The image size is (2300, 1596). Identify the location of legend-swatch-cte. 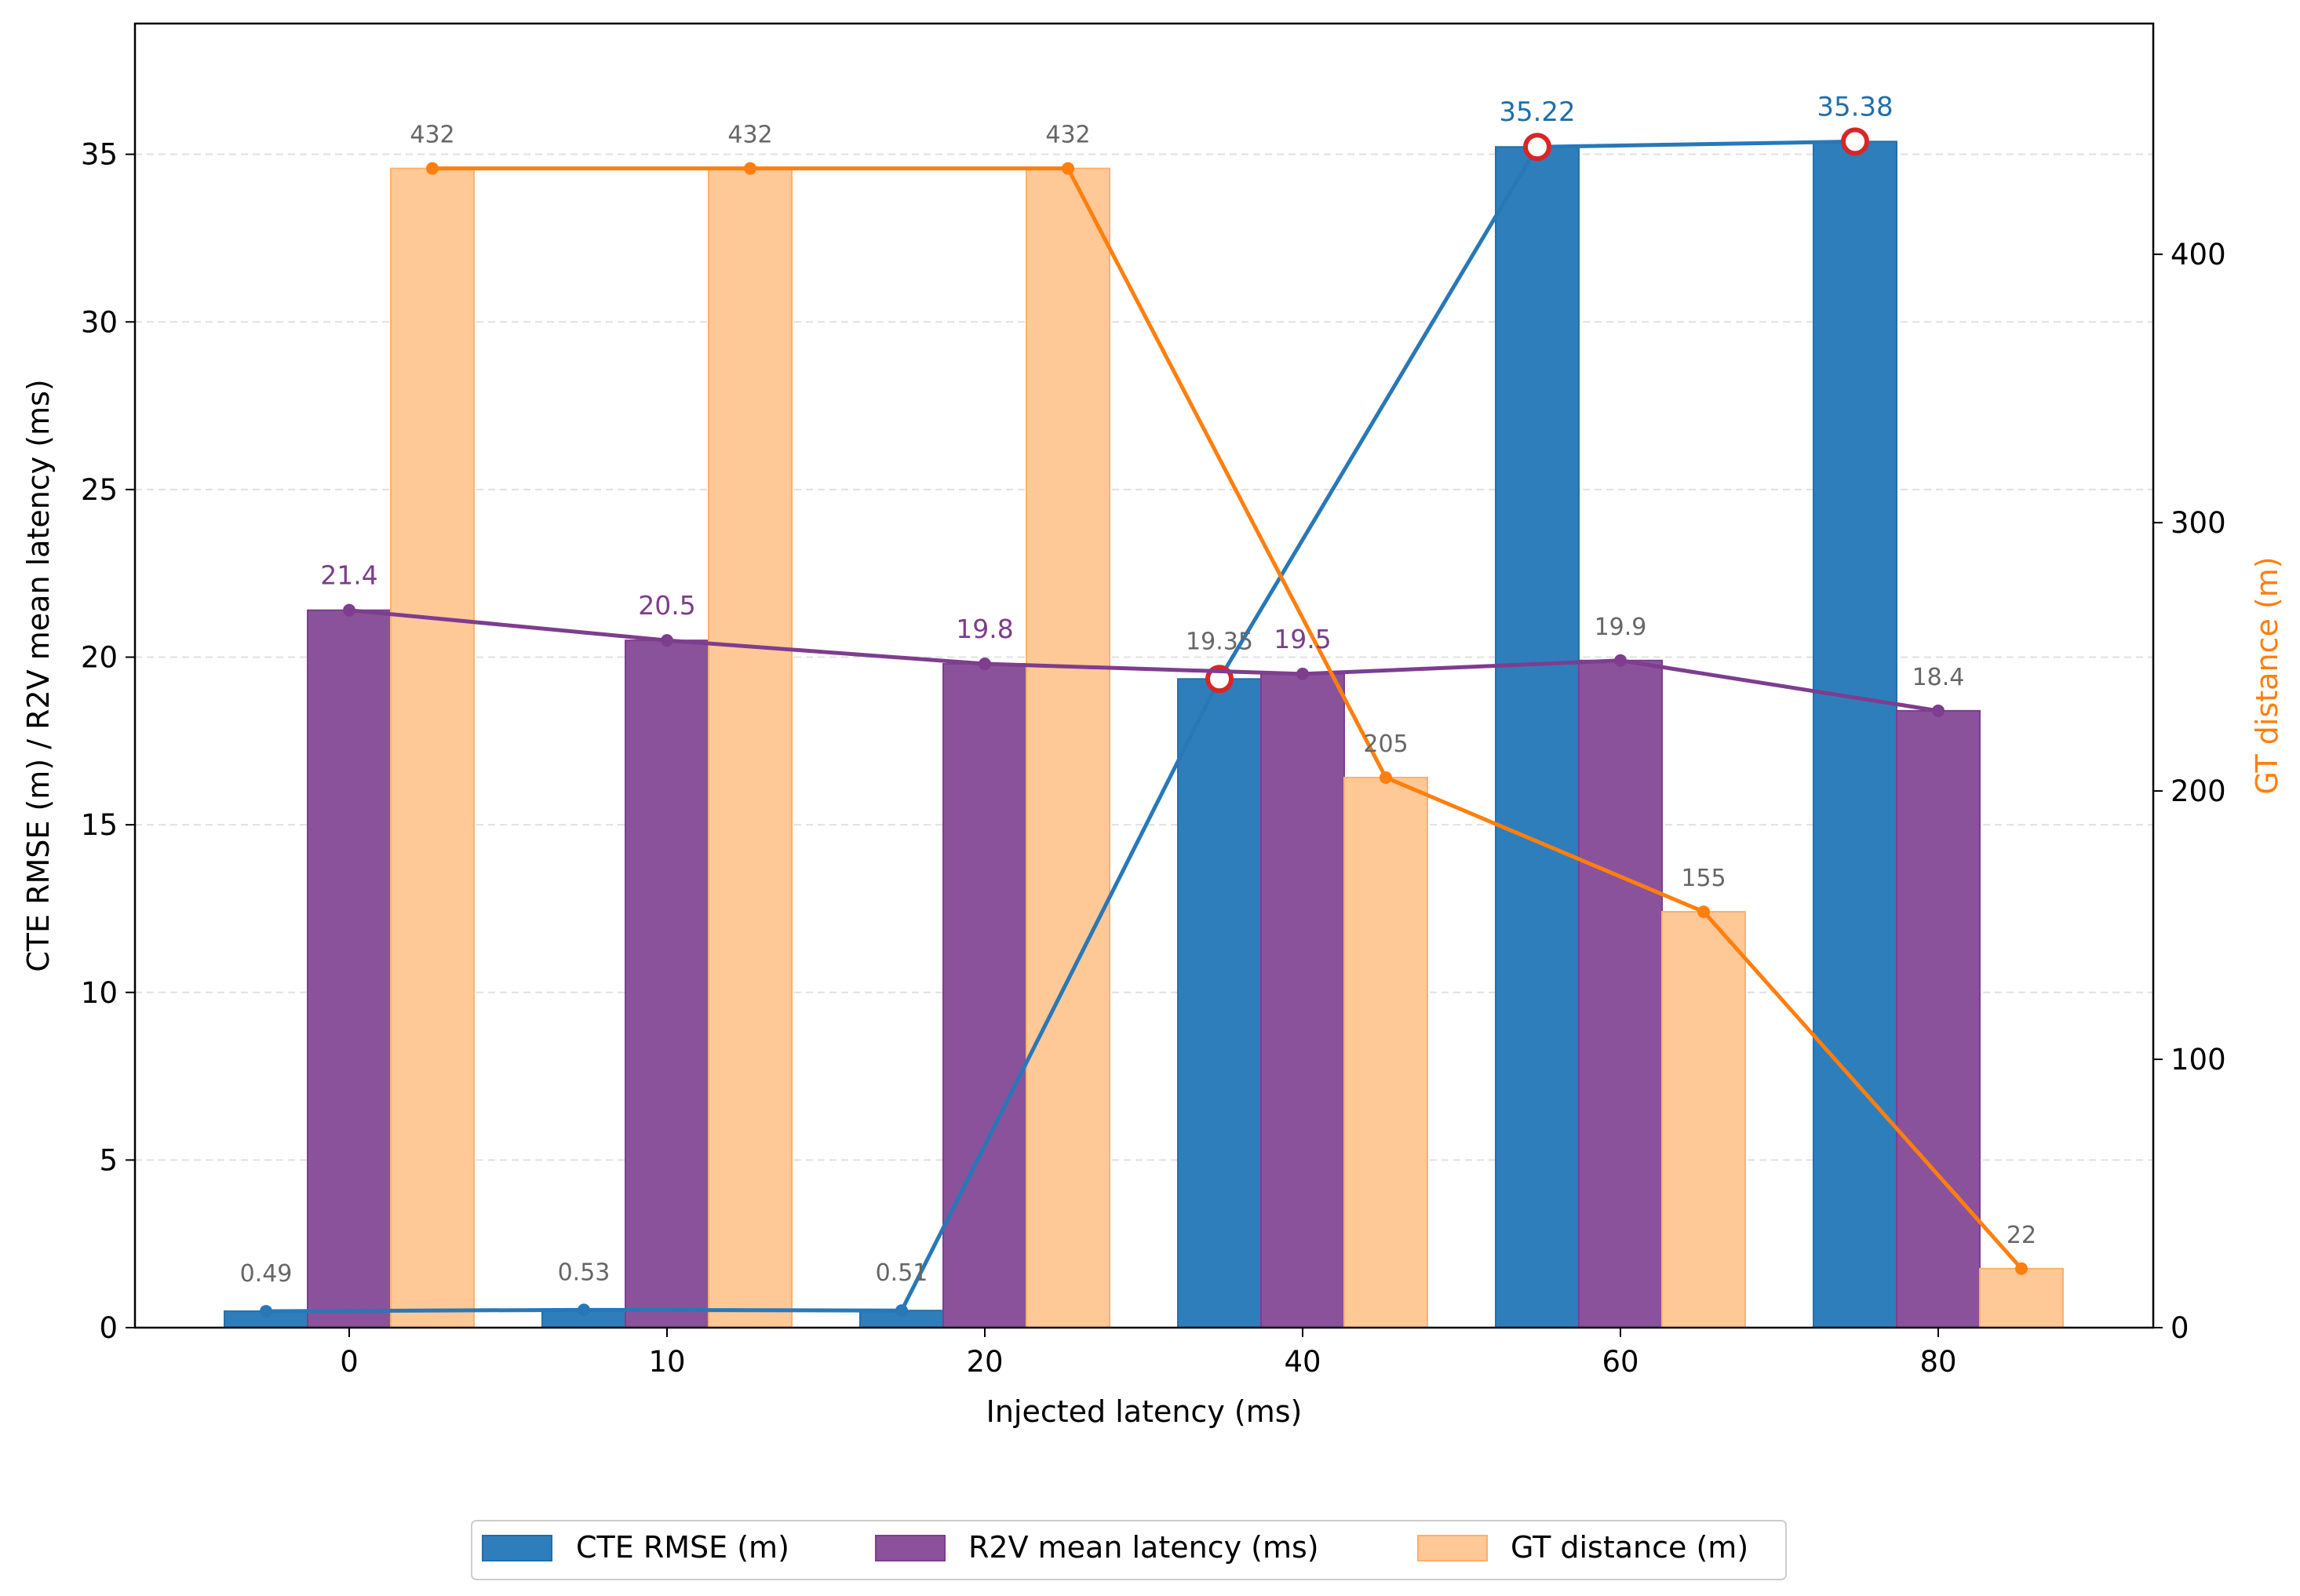
(517, 1548).